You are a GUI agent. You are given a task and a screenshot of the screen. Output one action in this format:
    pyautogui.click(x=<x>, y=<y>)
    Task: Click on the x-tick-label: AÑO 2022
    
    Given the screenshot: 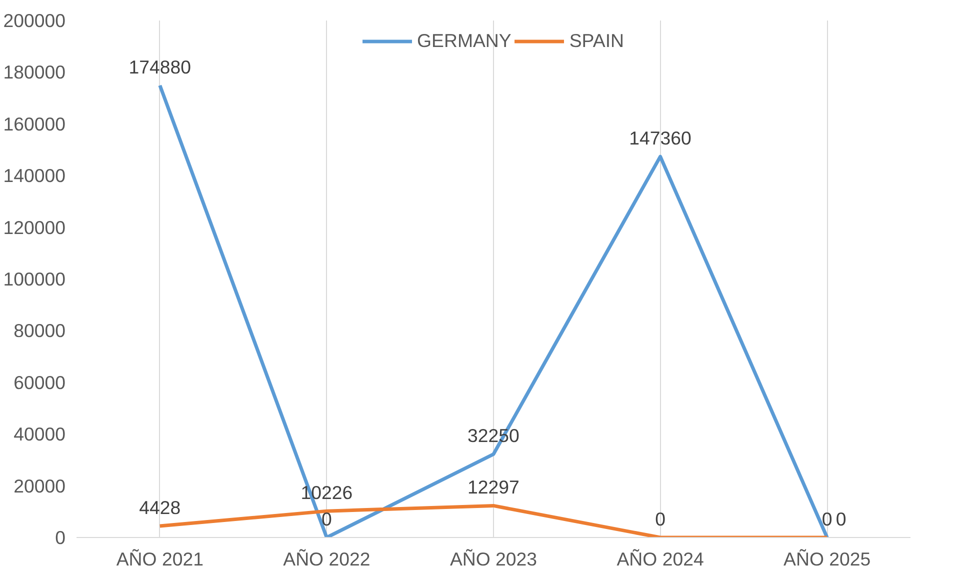 What is the action you would take?
    pyautogui.click(x=326, y=559)
    